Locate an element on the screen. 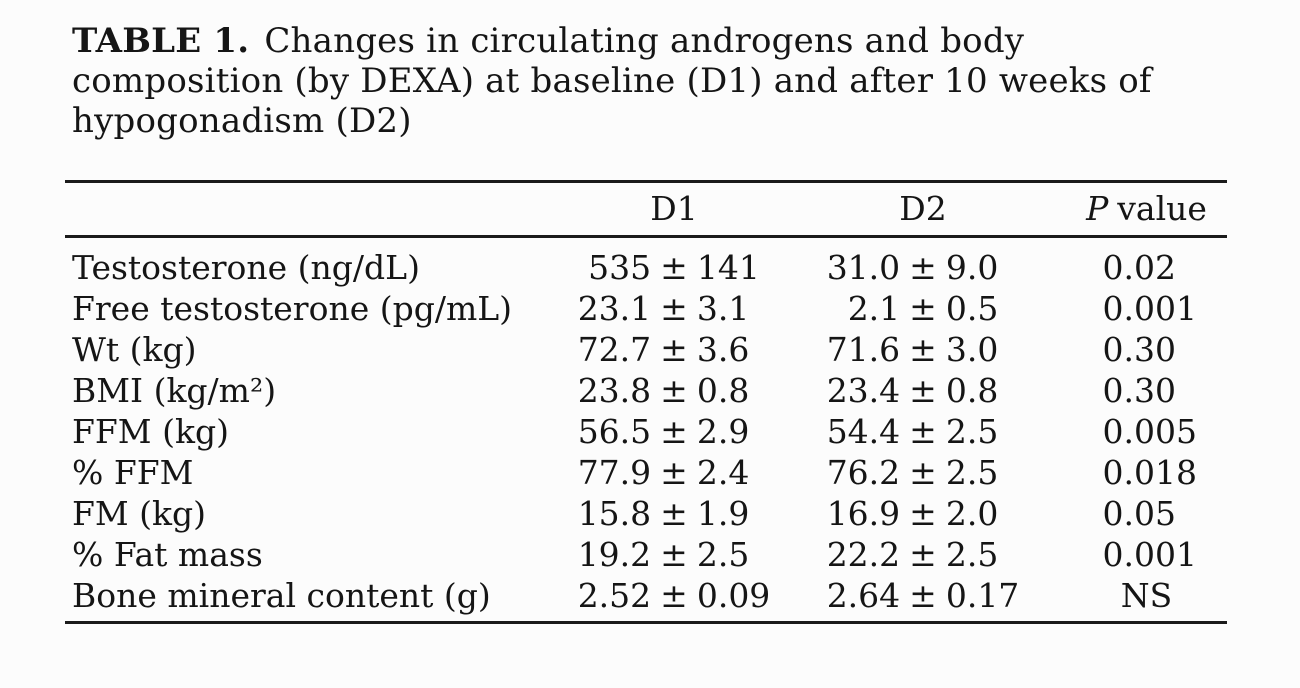  table-row: Wt (kg) 72.7 ±3.6 71.6 ±3.0 0.30 is located at coordinates (646, 349).